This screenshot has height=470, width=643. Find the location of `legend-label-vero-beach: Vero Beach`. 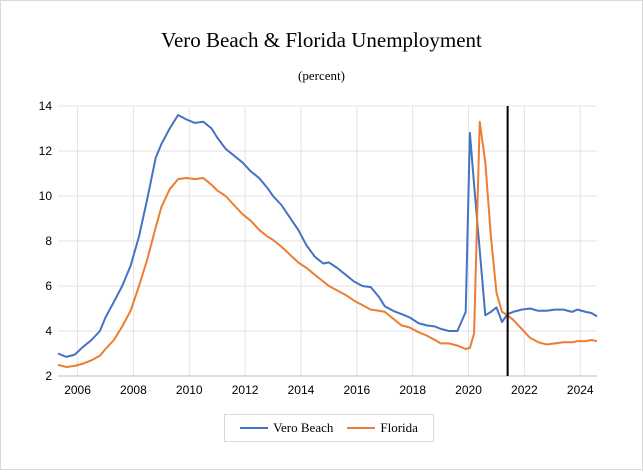

legend-label-vero-beach: Vero Beach is located at coordinates (303, 427).